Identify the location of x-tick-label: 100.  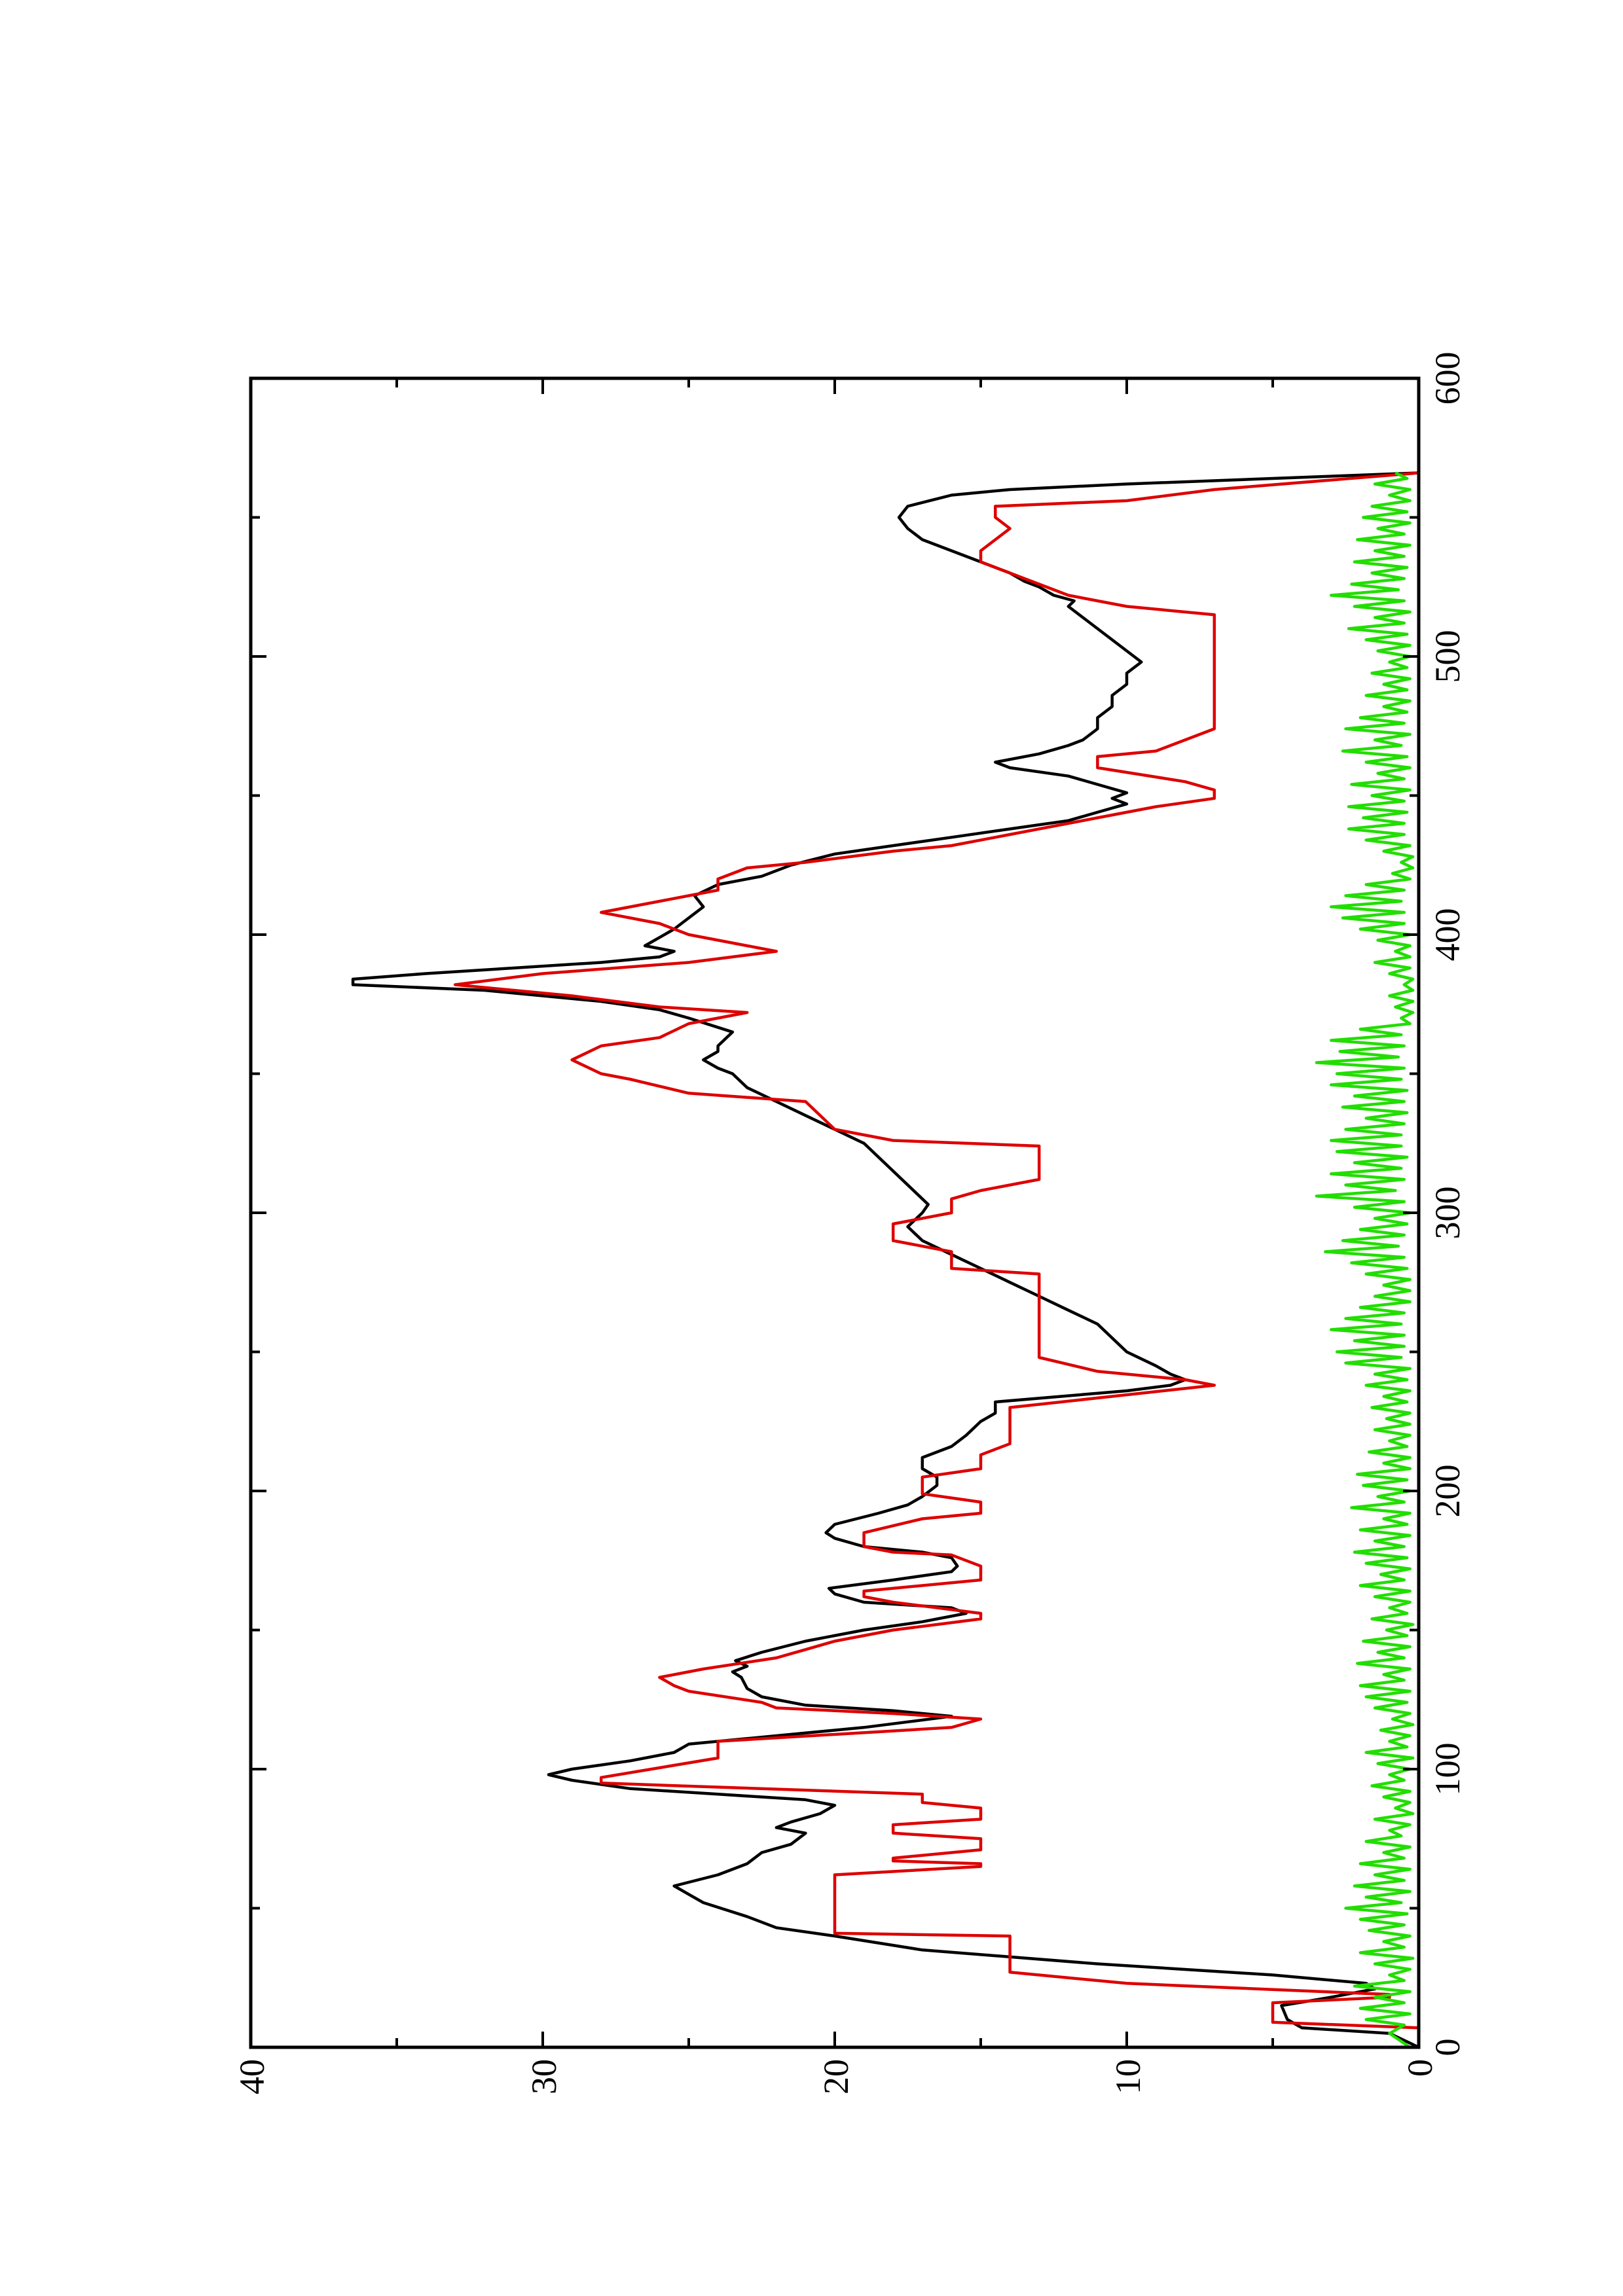
(1447, 1769).